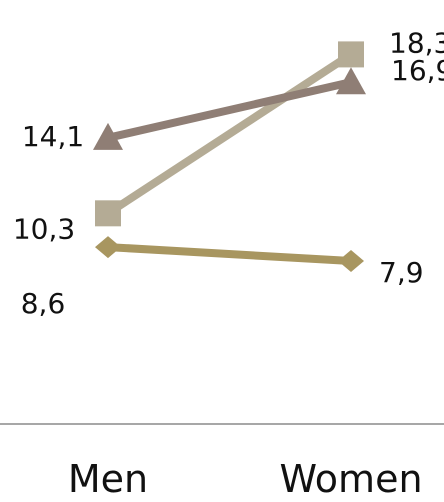 The height and width of the screenshot is (502, 444). I want to click on square-marker-women, so click(351, 54).